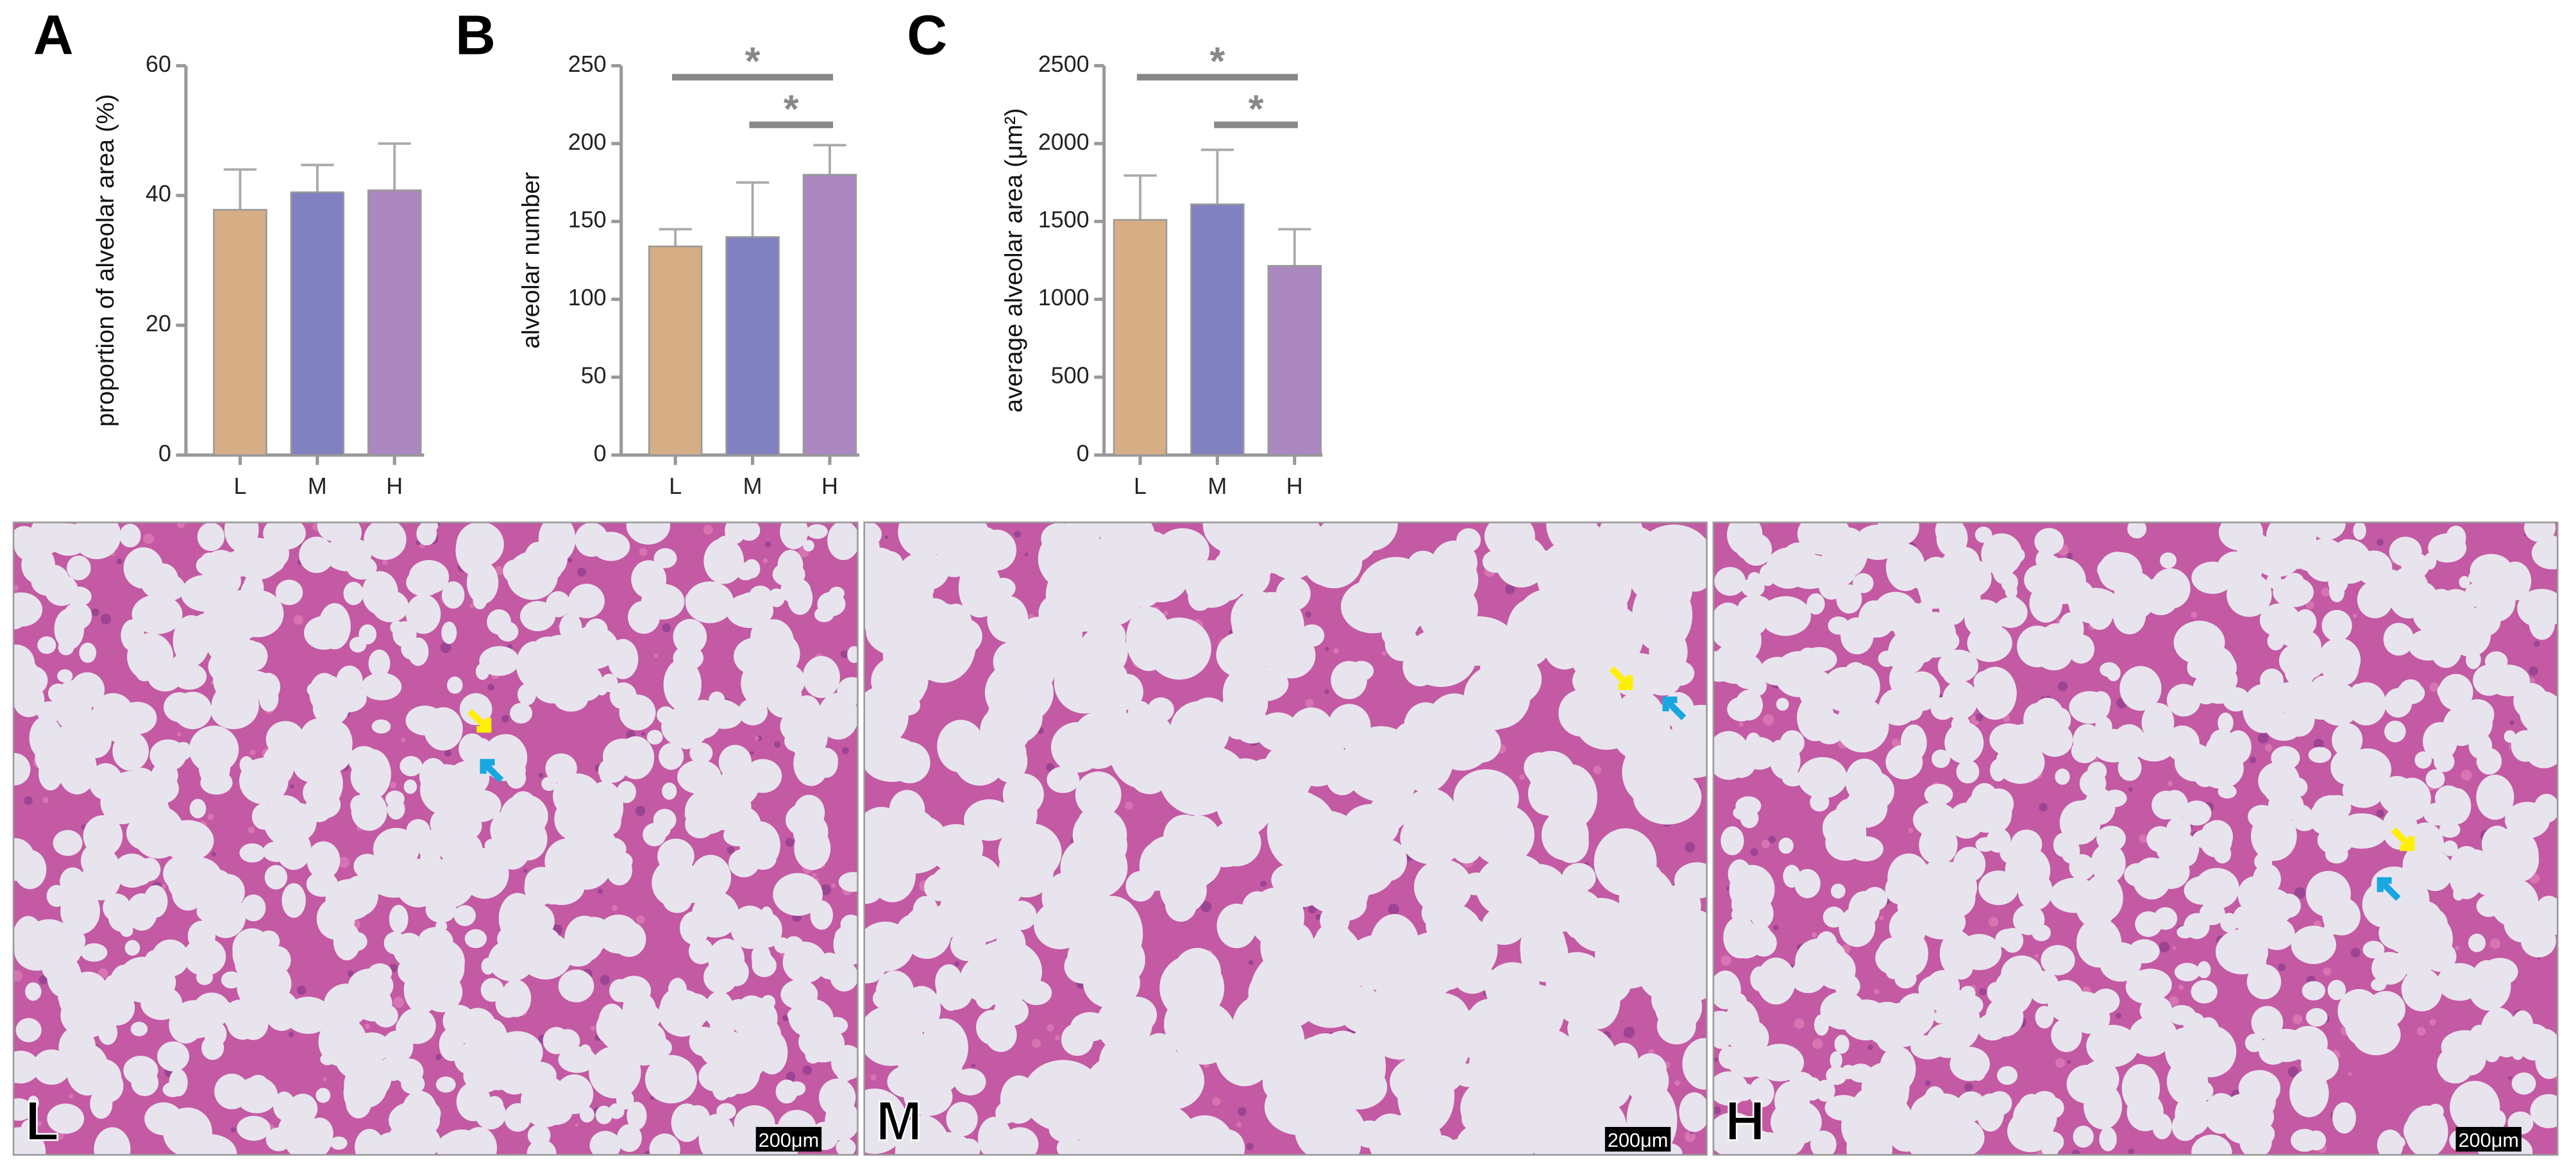 The width and height of the screenshot is (2576, 1168). I want to click on y-tick-label: 250, so click(587, 64).